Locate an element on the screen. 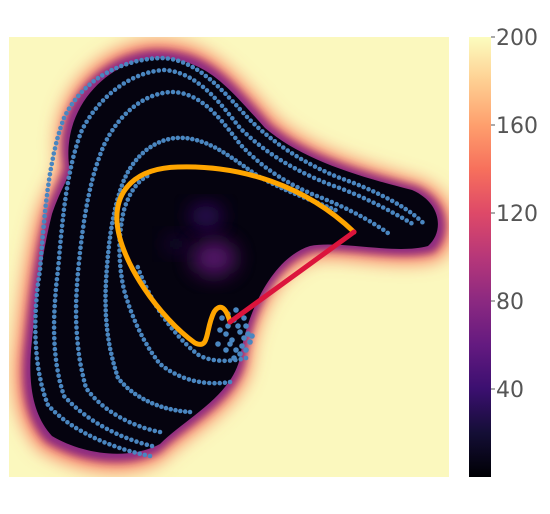 This screenshot has width=550, height=514. colorbar: 200 160 120 80 40 is located at coordinates (503, 251).